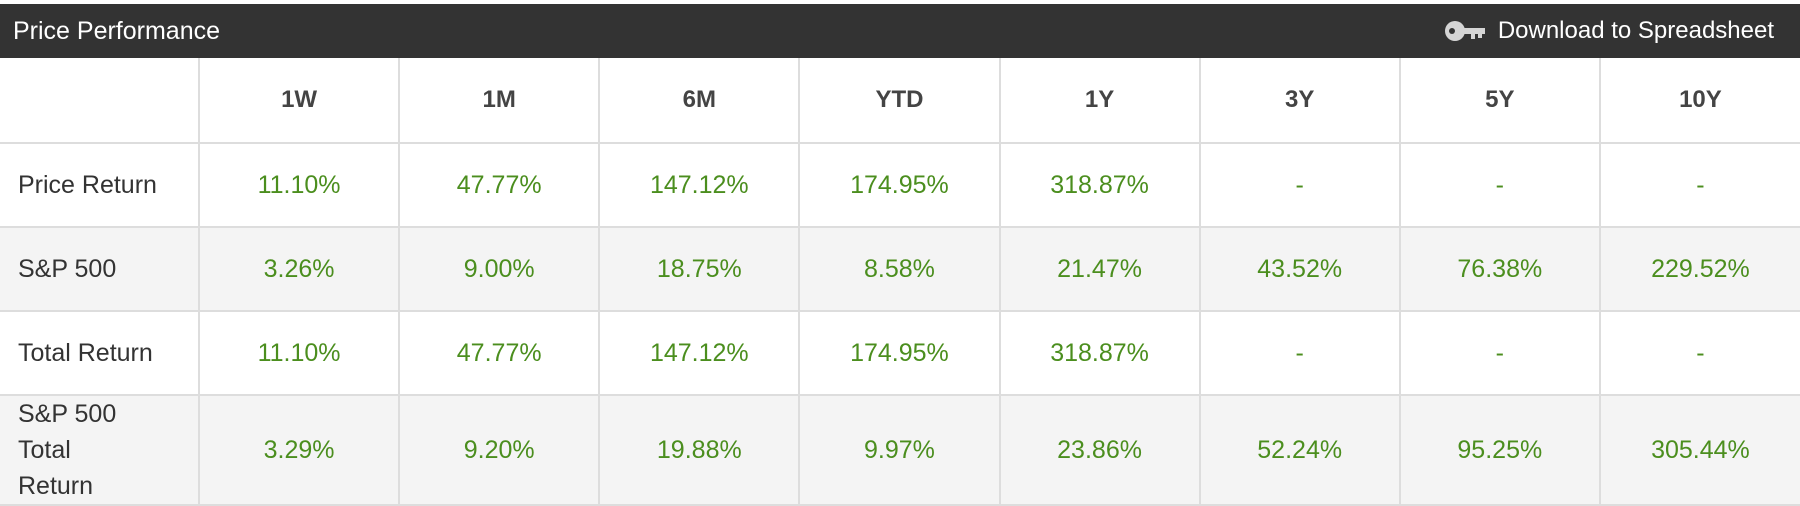 This screenshot has height=506, width=1800. What do you see at coordinates (1100, 450) in the screenshot?
I see `table-cell: 23.86%` at bounding box center [1100, 450].